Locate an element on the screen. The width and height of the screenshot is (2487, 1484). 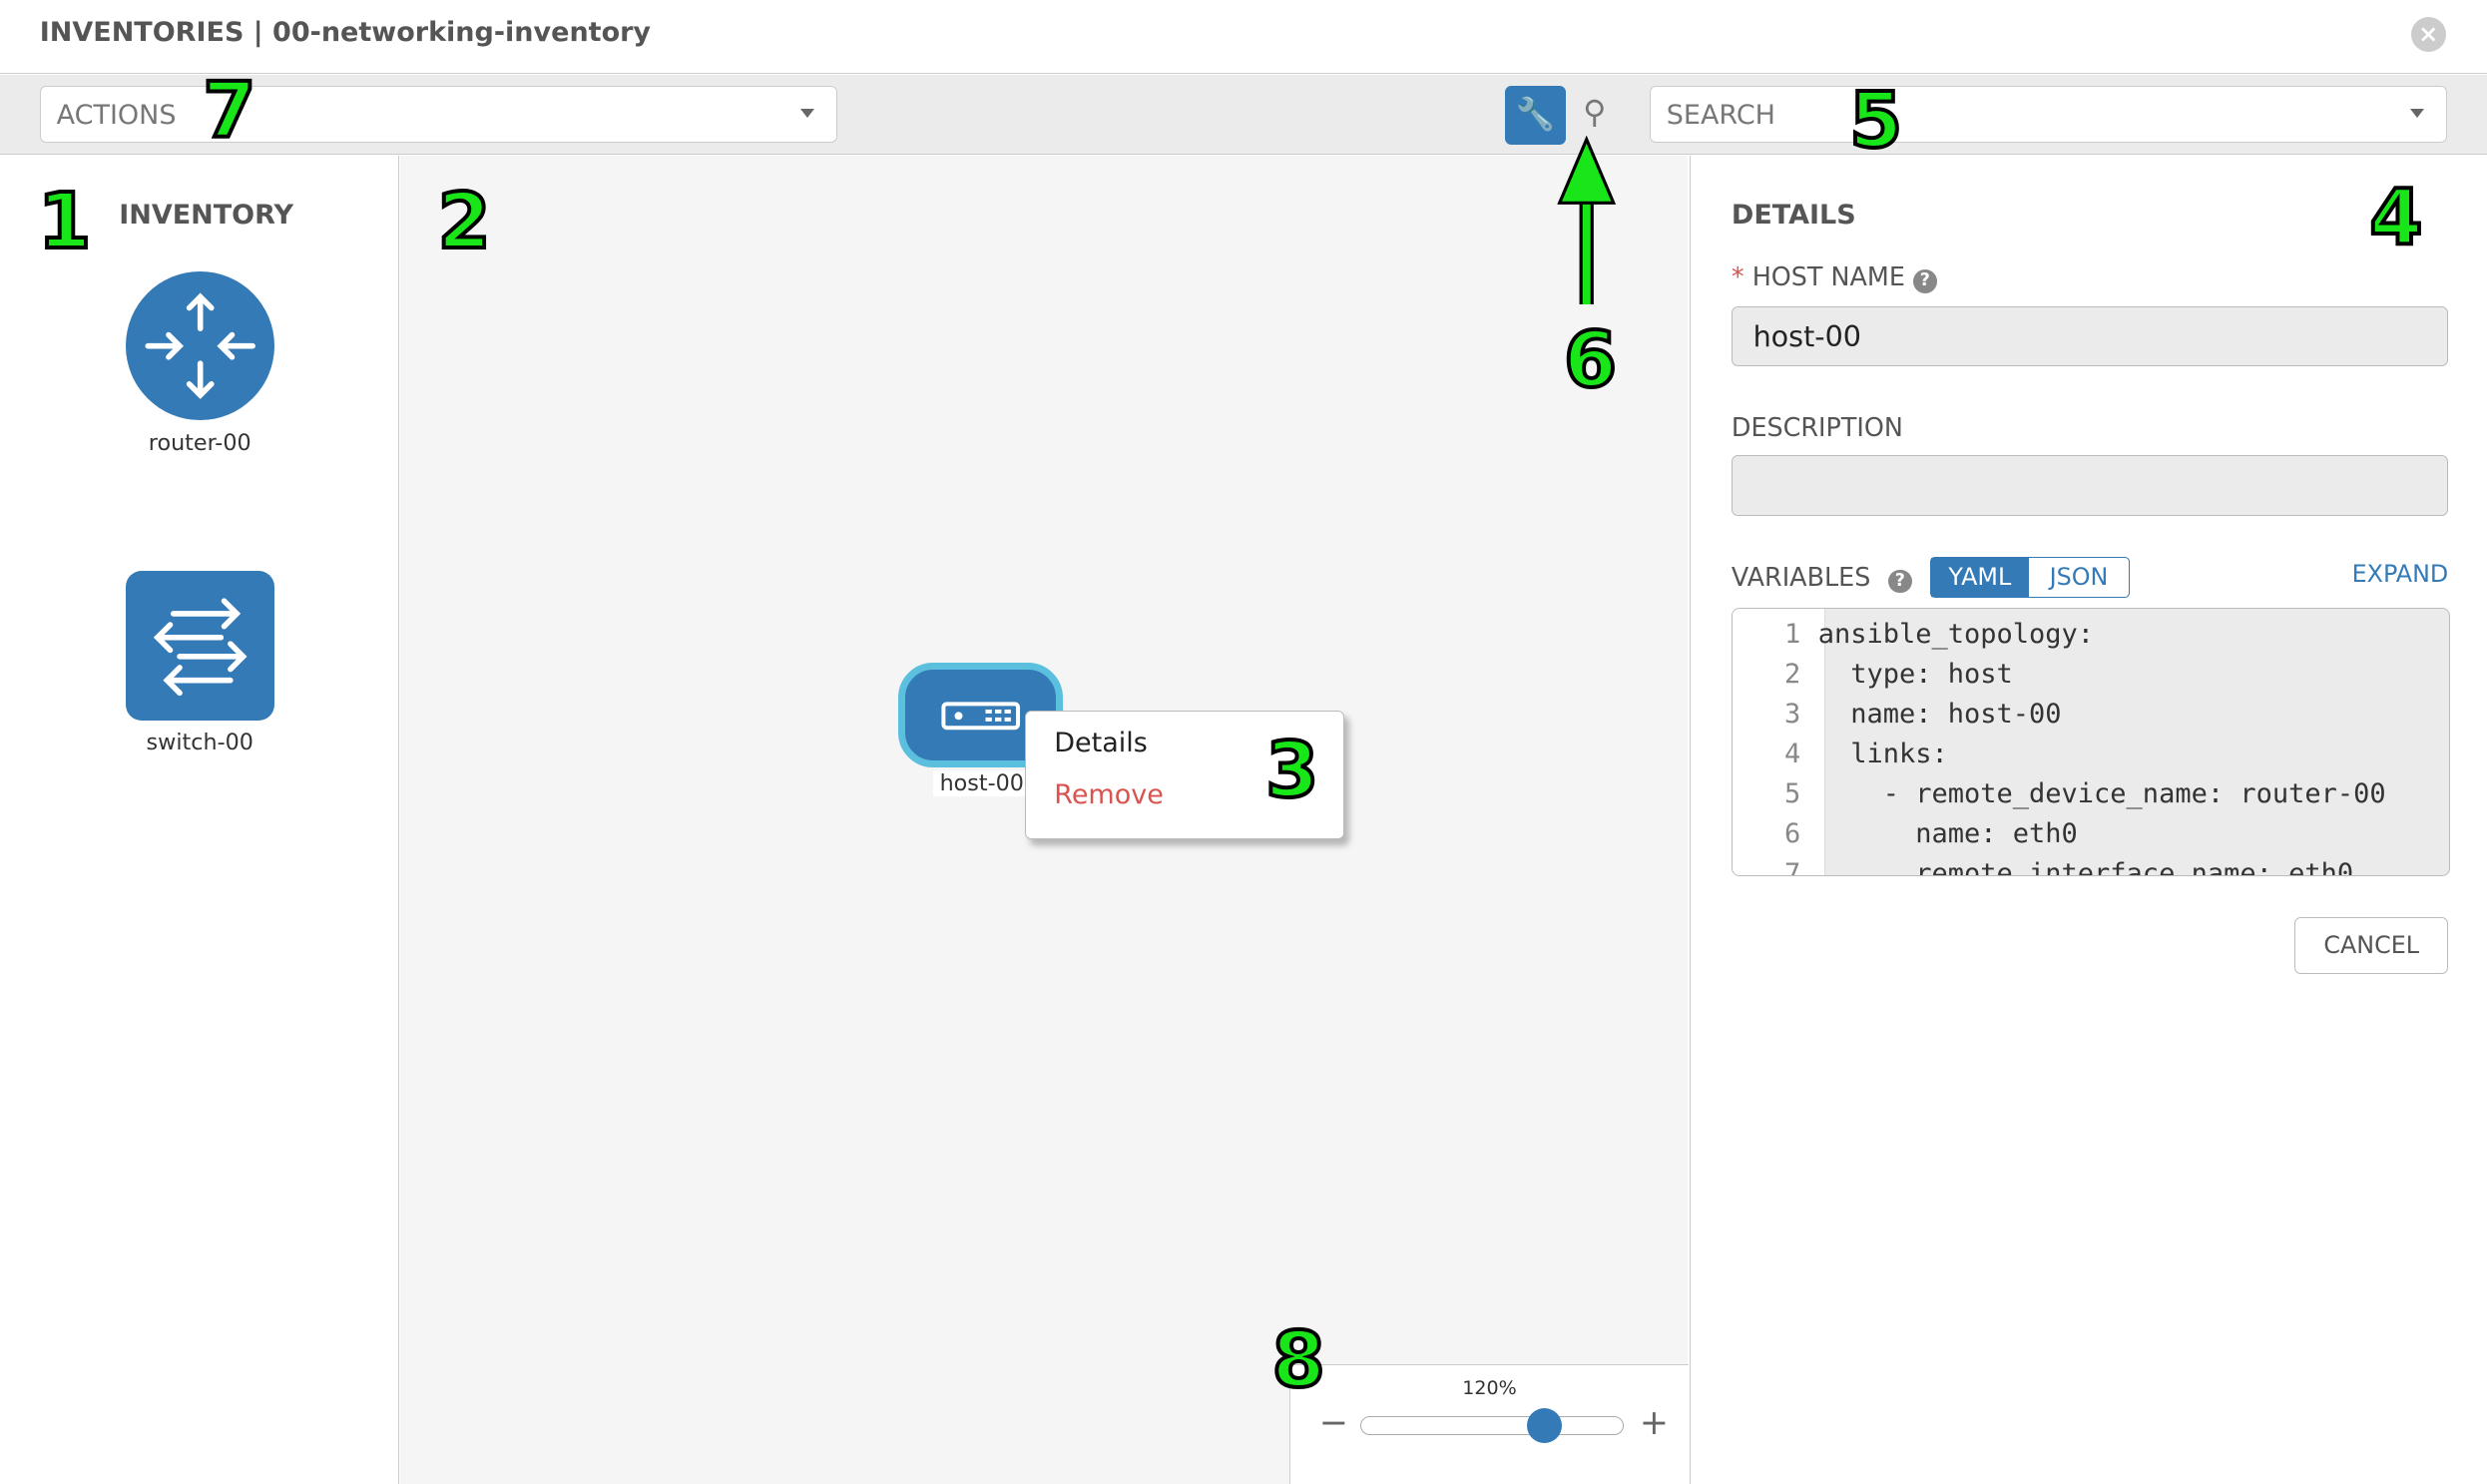
code-line: 5 - remote_device_name: router-00 is located at coordinates (2059, 794).